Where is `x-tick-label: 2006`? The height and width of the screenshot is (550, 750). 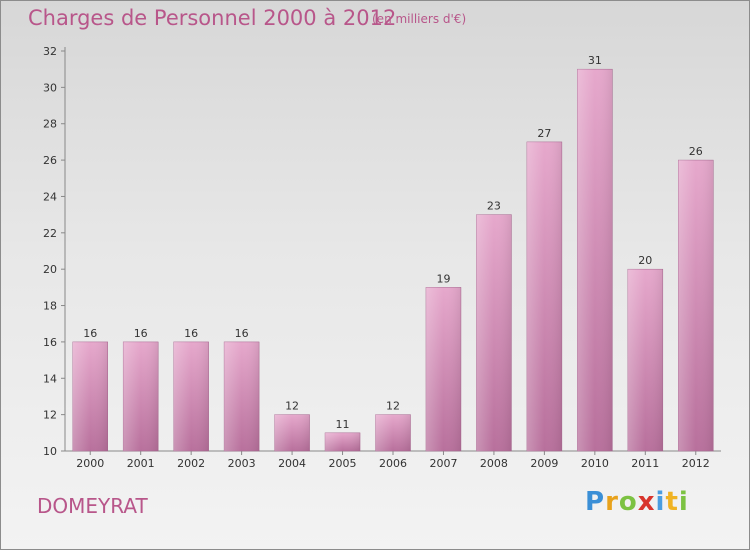 x-tick-label: 2006 is located at coordinates (393, 463).